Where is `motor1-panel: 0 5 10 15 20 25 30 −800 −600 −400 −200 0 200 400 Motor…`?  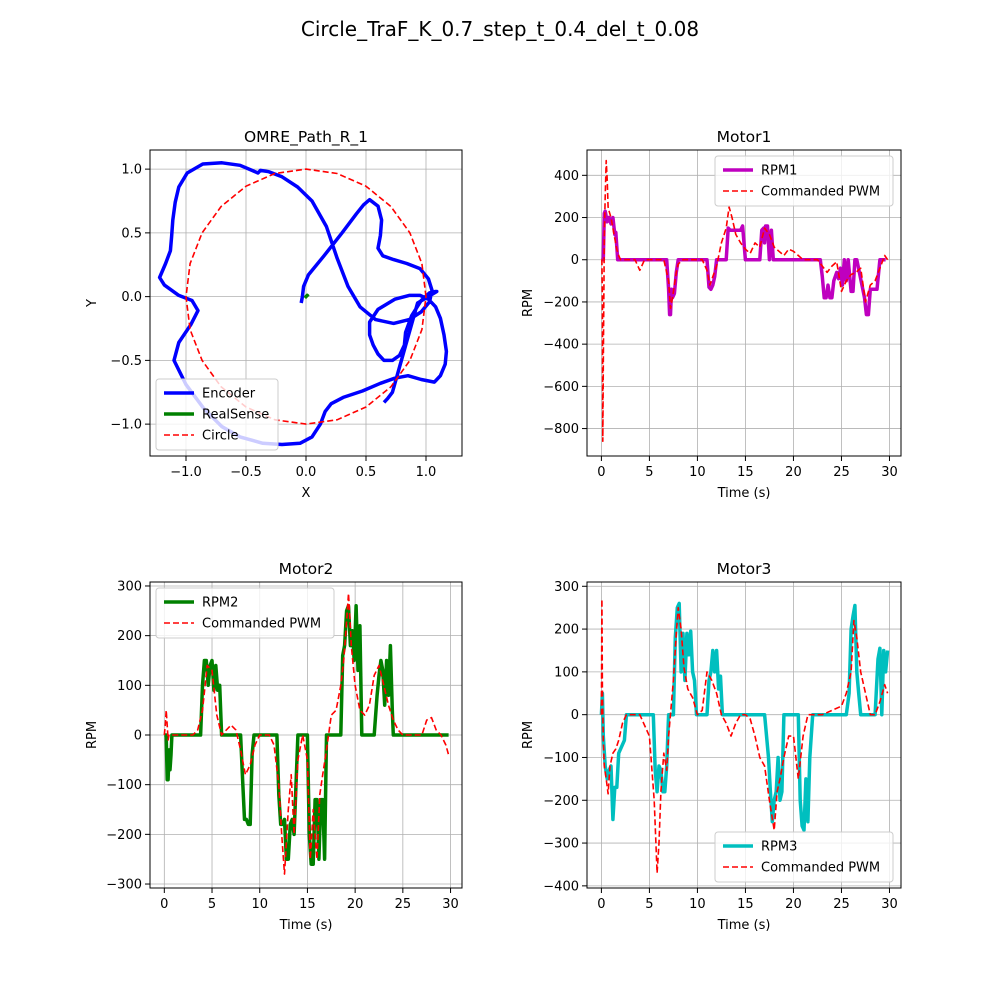 motor1-panel: 0 5 10 15 20 25 30 −800 −600 −400 −200 0 200 400 Motor… is located at coordinates (711, 314).